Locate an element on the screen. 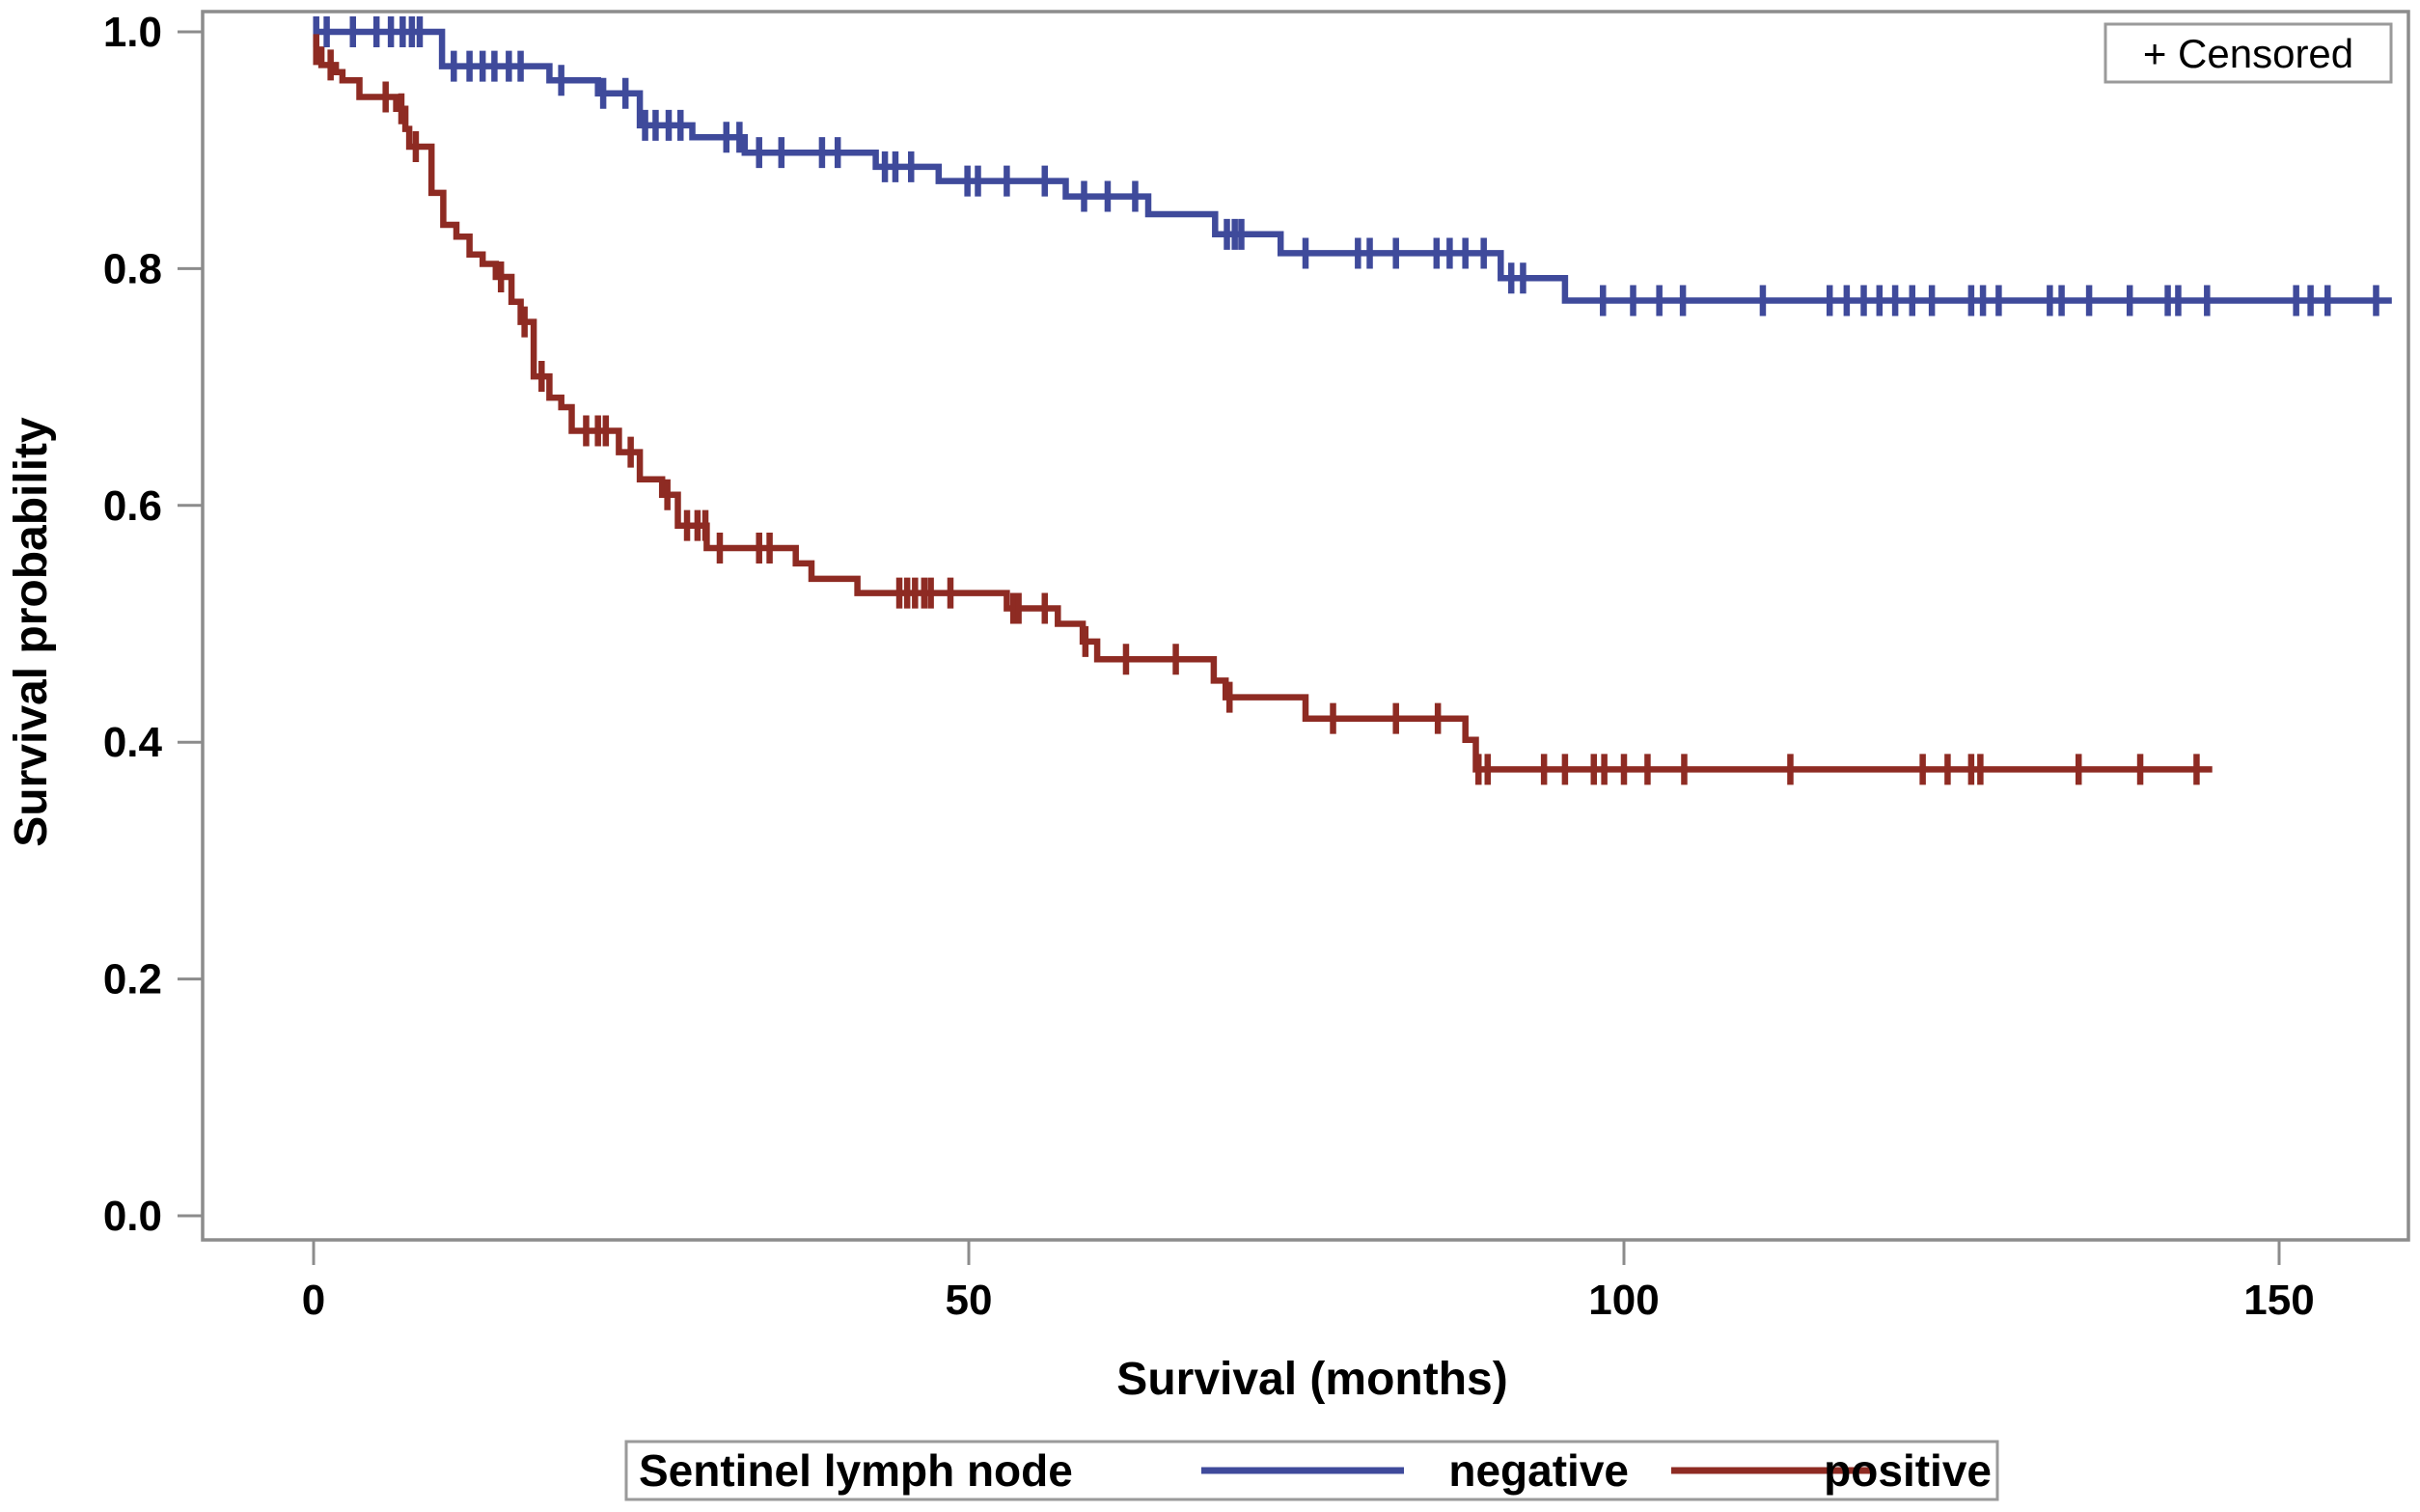  y-axis-title: Survival probability is located at coordinates (32, 632).